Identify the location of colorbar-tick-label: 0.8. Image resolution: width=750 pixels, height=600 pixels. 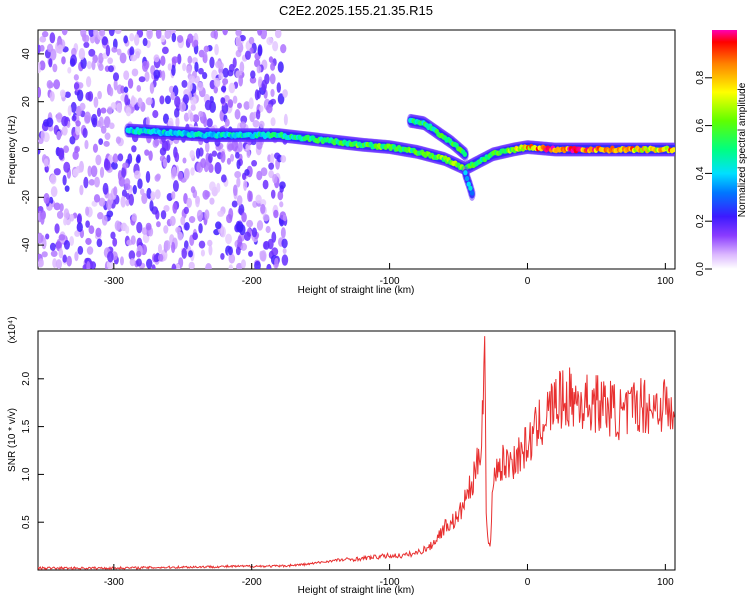
(700, 77).